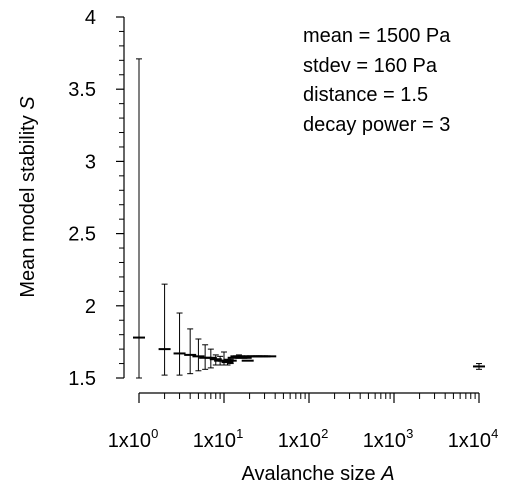 The width and height of the screenshot is (513, 488). Describe the element at coordinates (324, 433) in the screenshot. I see `x-tick-label-exponent: 2` at that location.